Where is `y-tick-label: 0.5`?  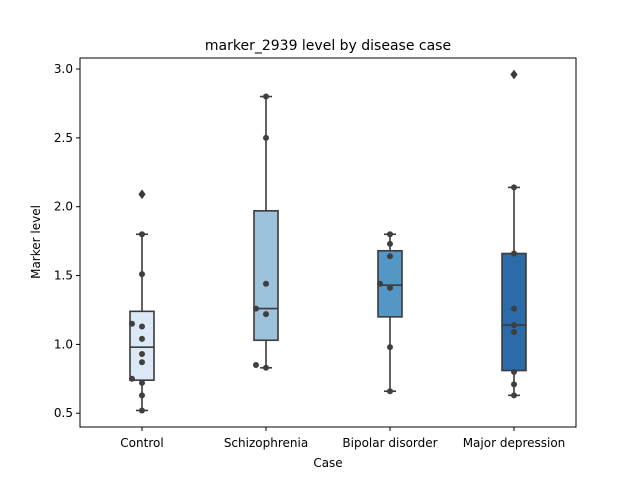
y-tick-label: 0.5 is located at coordinates (63, 413).